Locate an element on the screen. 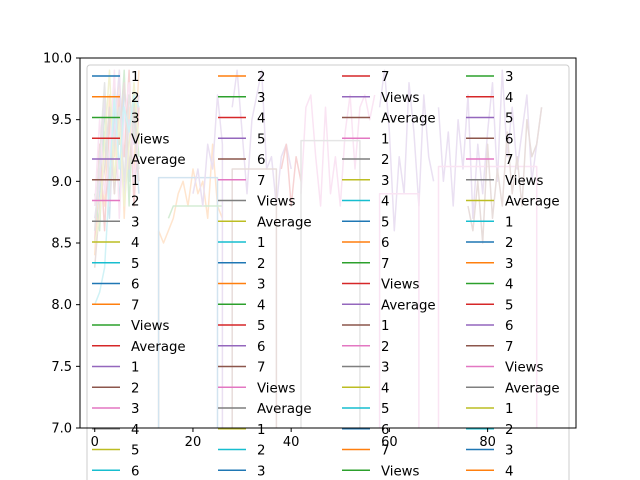  x-tick-label: 40 is located at coordinates (291, 442).